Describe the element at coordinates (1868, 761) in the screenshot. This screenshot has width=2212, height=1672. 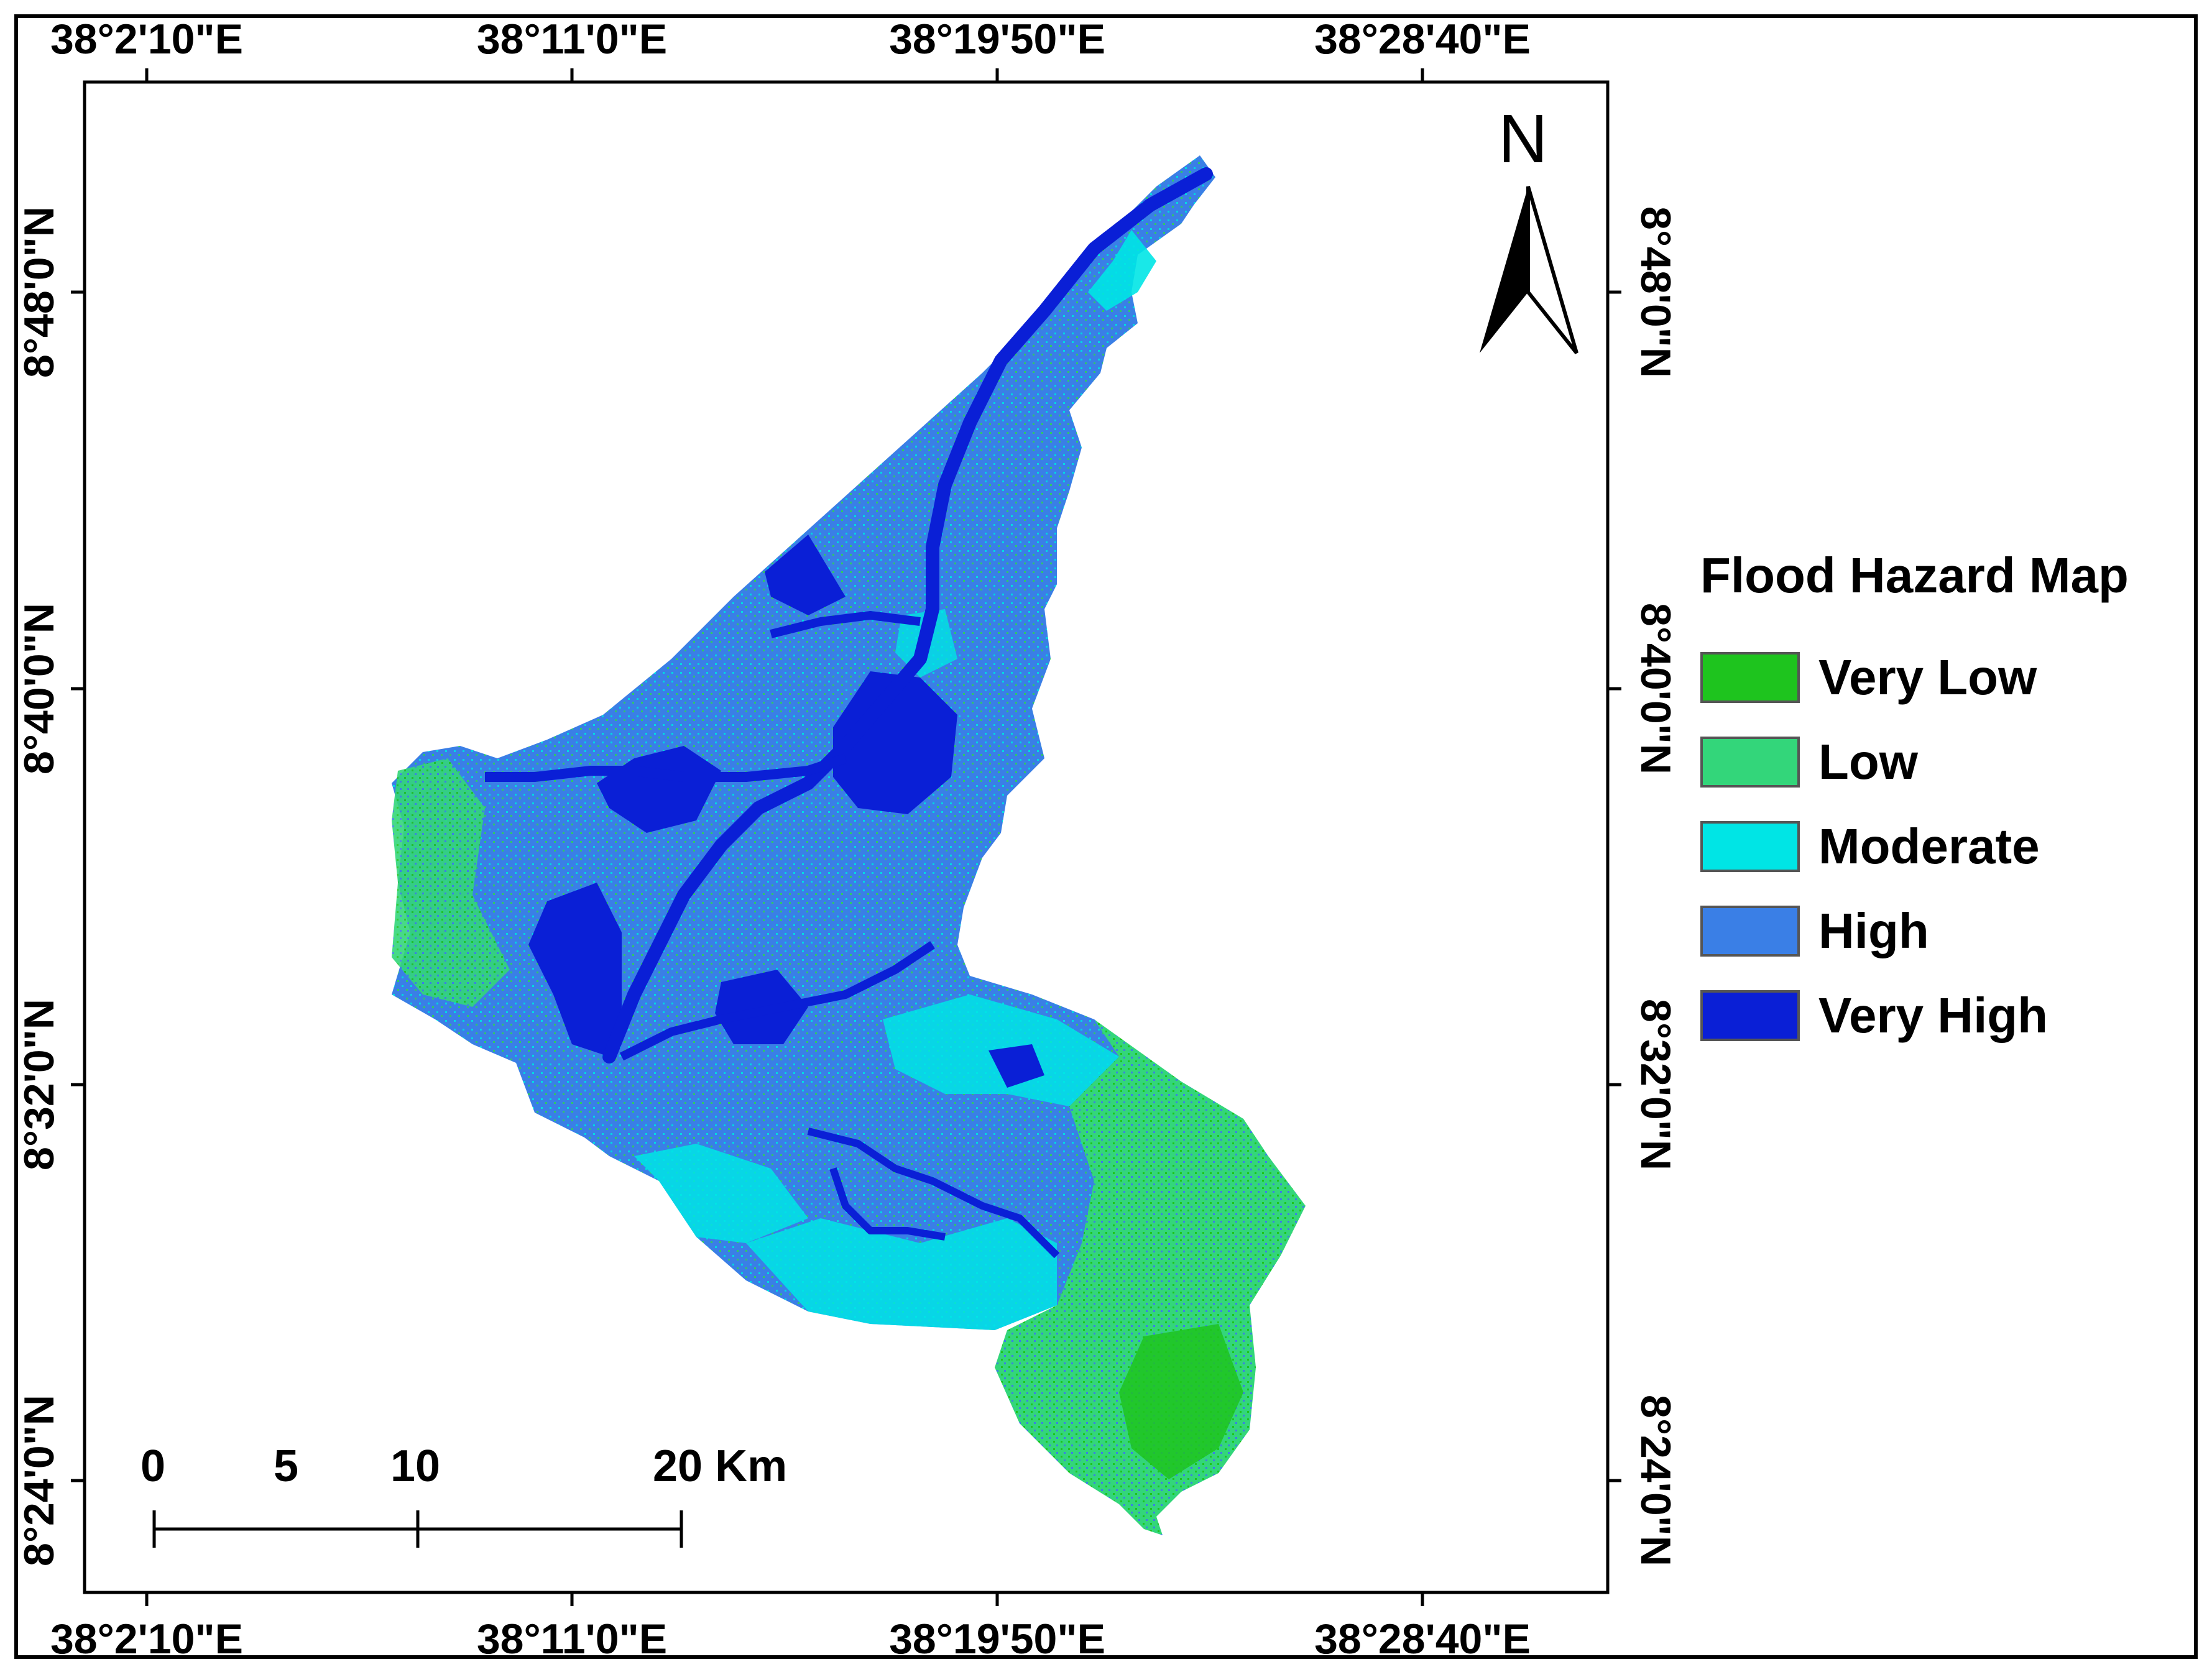
I see `legend-label: Low` at that location.